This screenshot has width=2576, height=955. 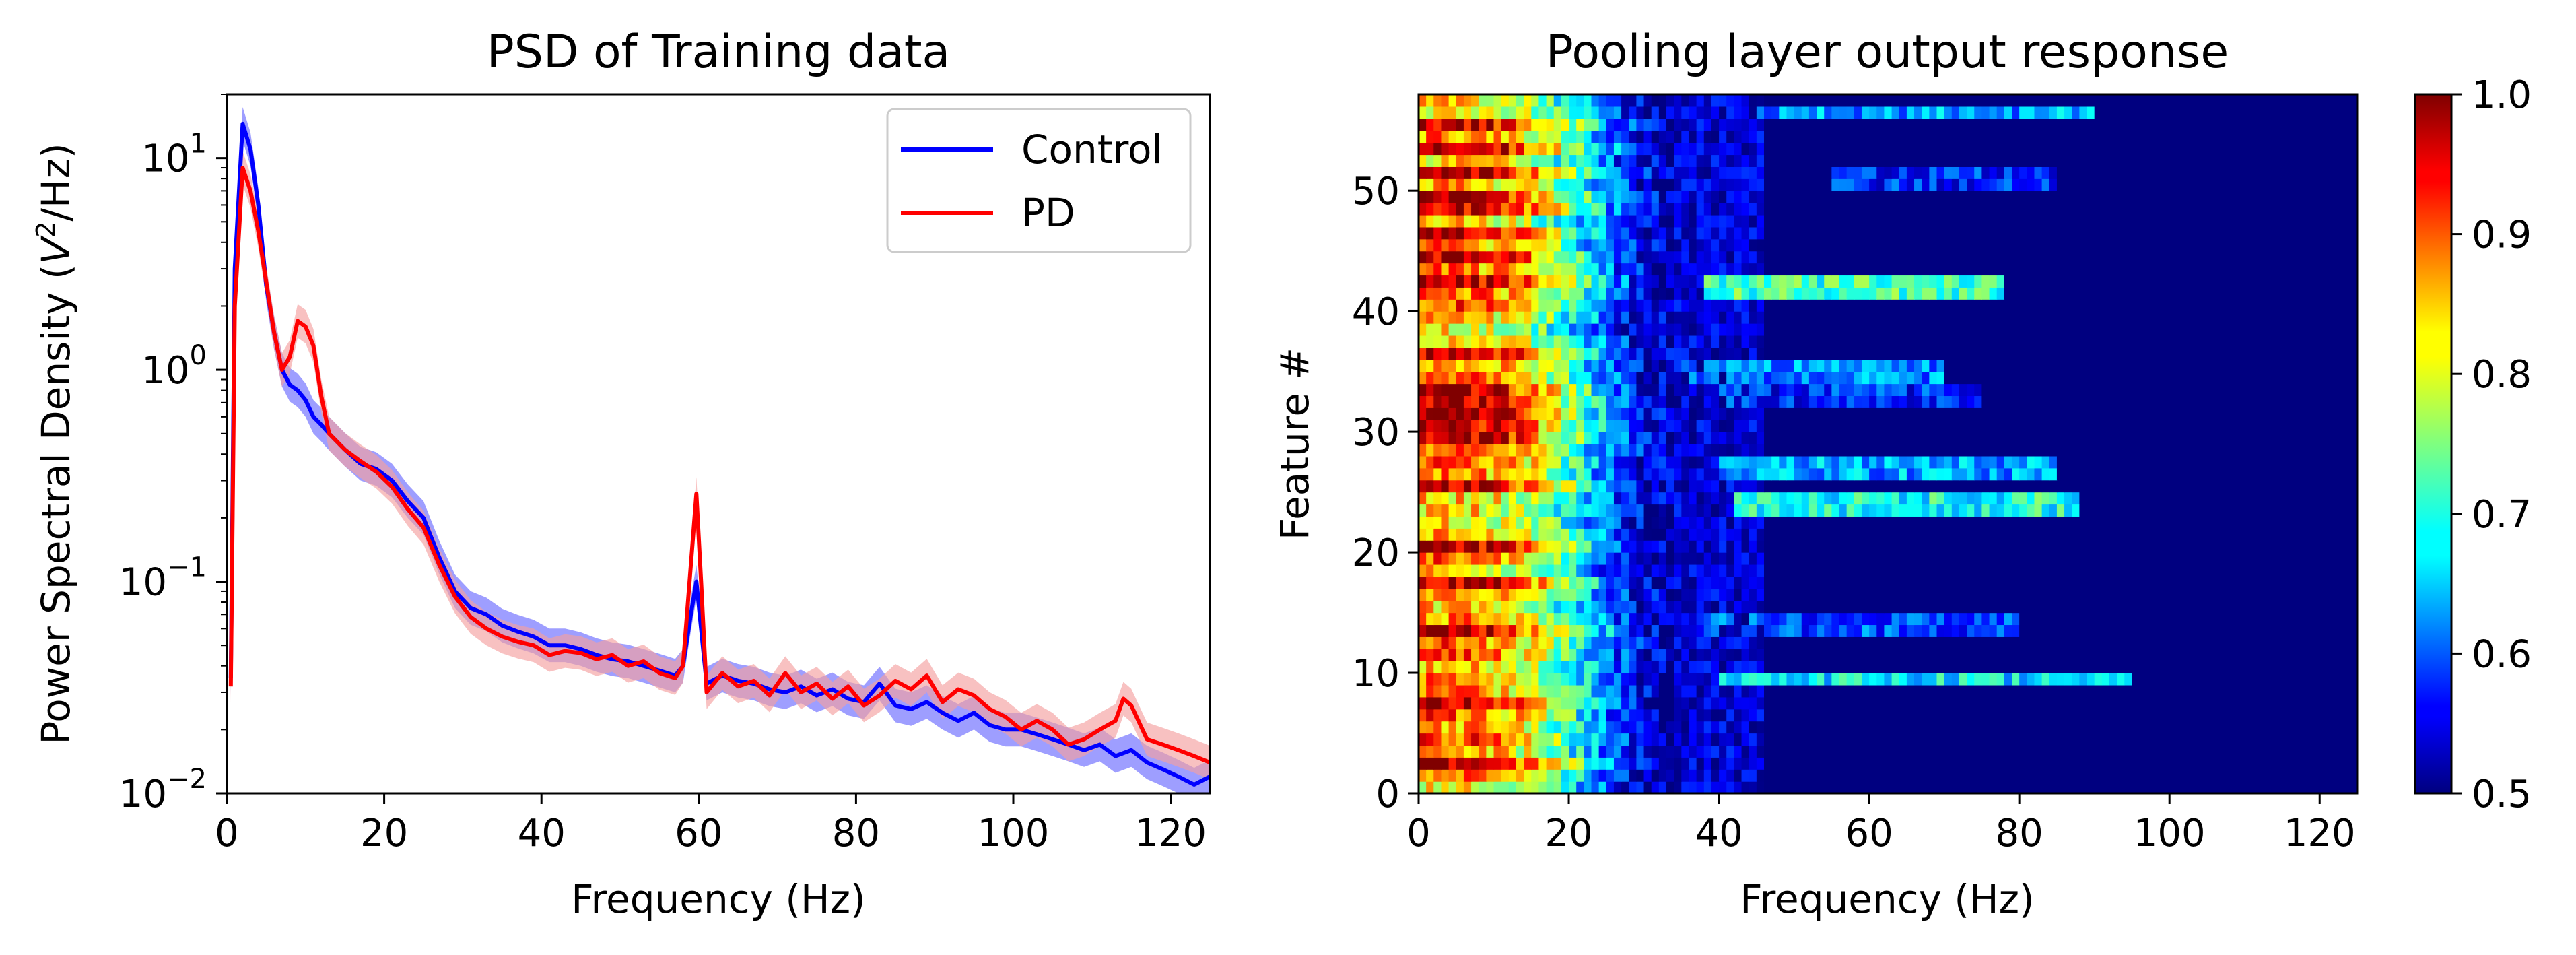 I want to click on legend-label-control: Control, so click(x=1092, y=149).